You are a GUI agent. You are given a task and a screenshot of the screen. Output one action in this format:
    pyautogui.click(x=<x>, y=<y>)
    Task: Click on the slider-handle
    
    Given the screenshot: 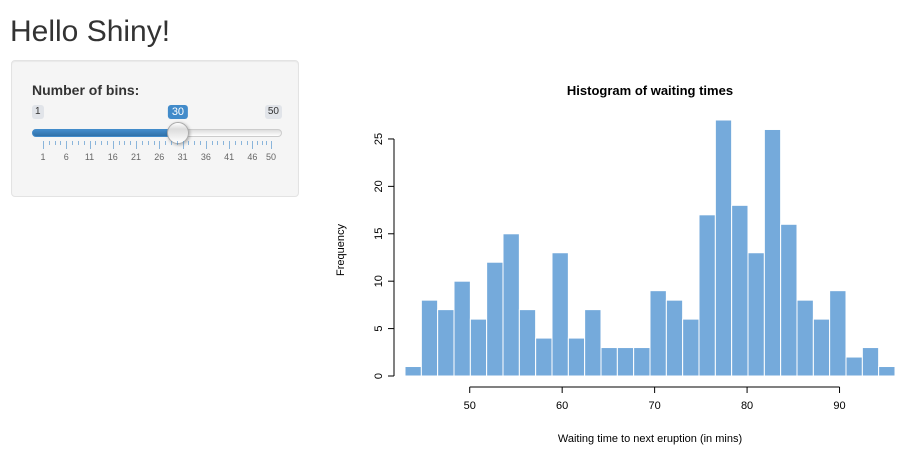 What is the action you would take?
    pyautogui.click(x=177, y=133)
    